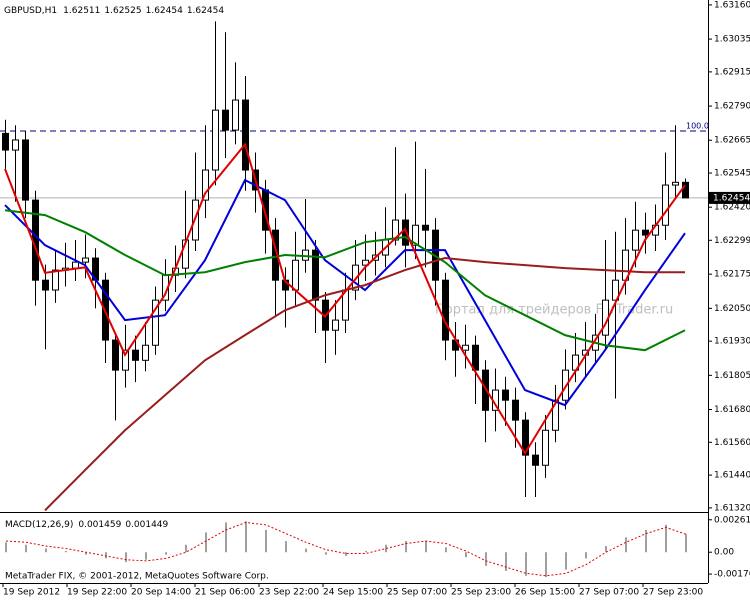  I want to click on x-tick-label: 27 Sep 07:00, so click(609, 593).